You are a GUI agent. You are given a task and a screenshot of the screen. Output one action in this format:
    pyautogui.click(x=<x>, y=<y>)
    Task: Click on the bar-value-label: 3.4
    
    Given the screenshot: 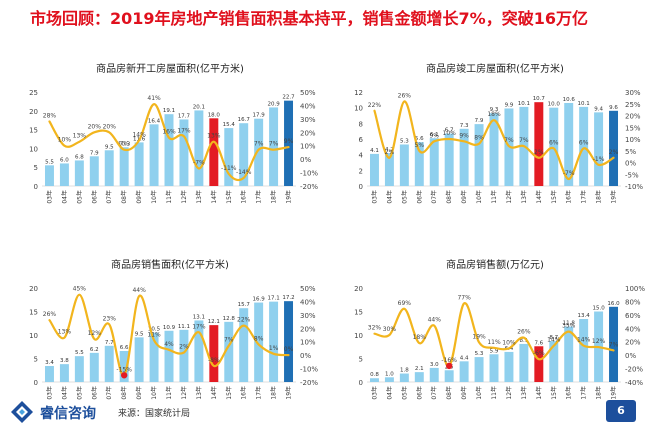 What is the action you would take?
    pyautogui.click(x=49, y=363)
    